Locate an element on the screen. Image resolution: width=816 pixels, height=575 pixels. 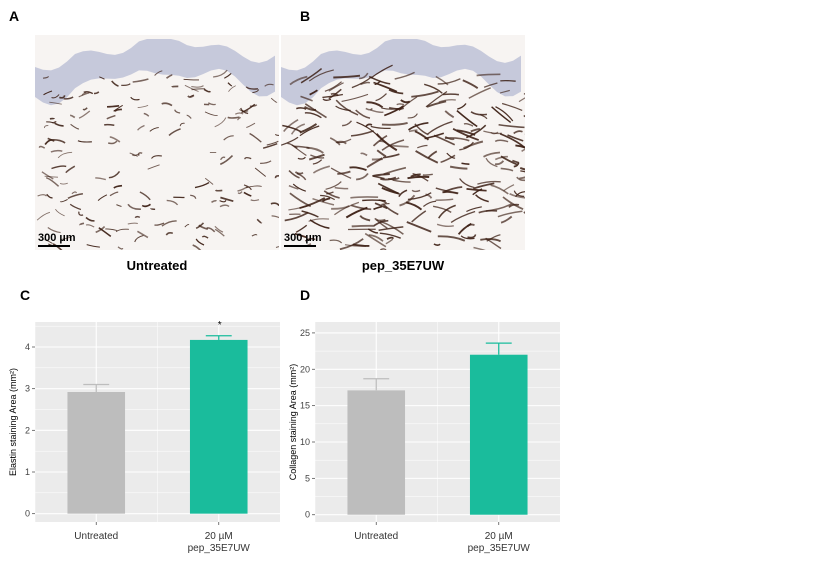
micrograph-untreated is located at coordinates (157, 142).